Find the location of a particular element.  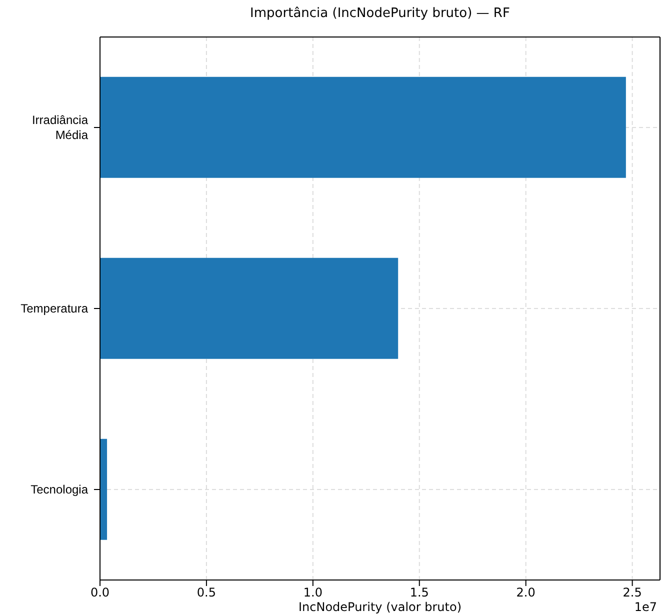

x-tick-label: 1.5 is located at coordinates (419, 593).